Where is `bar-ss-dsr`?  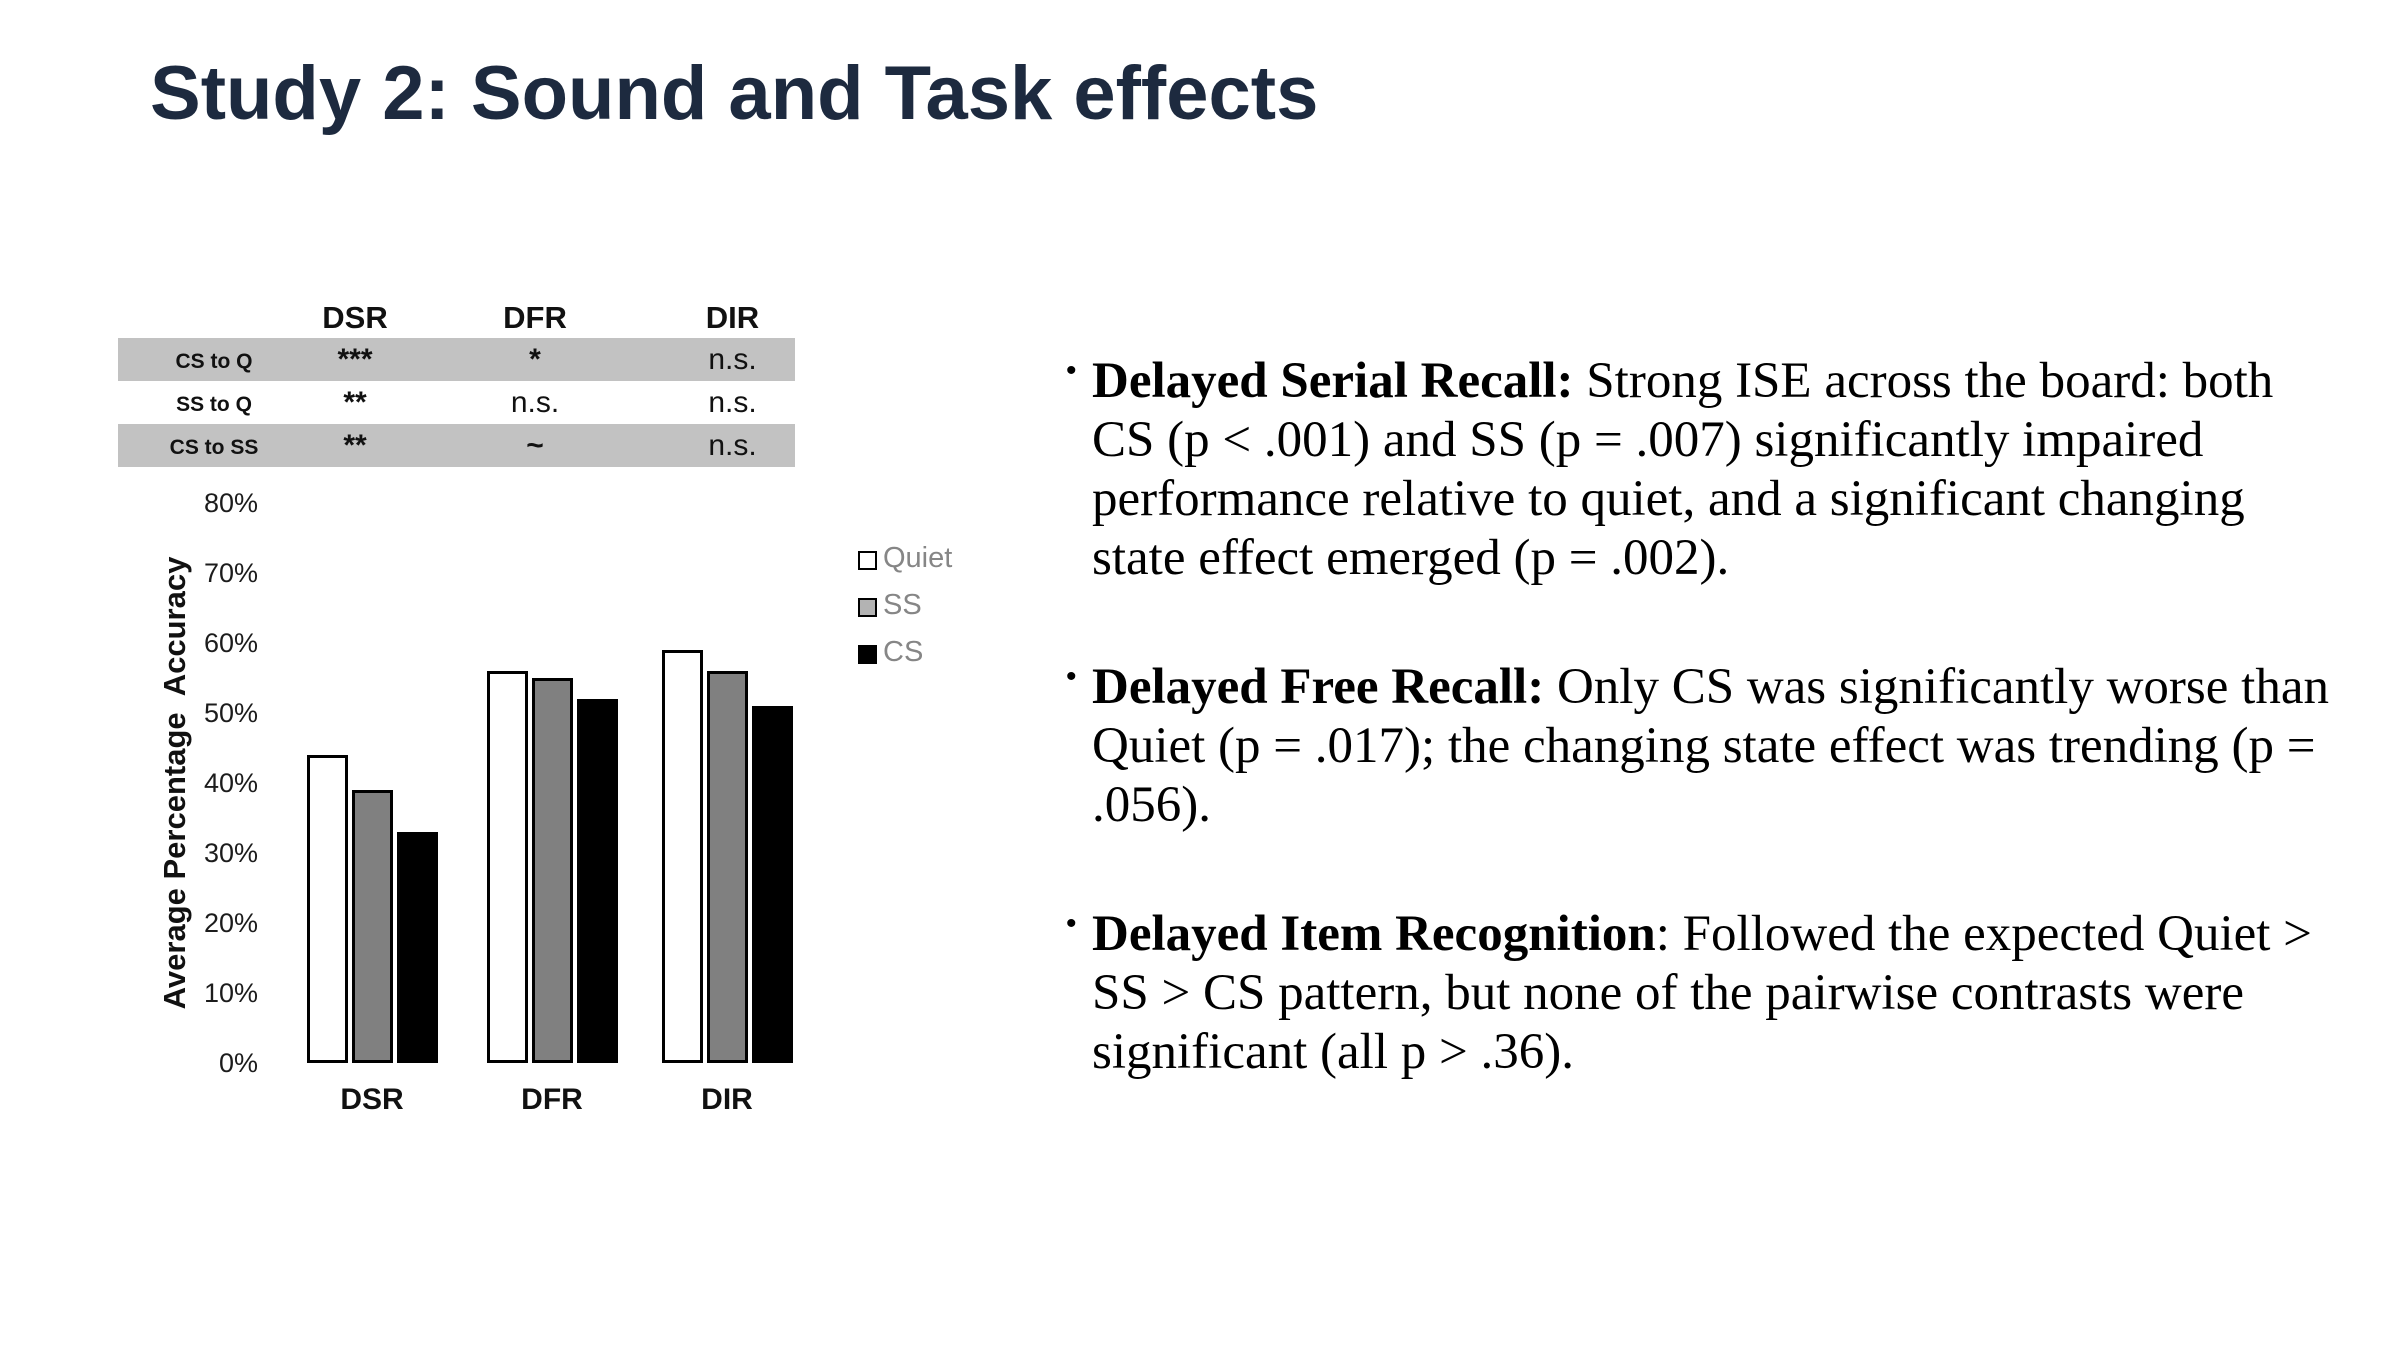
bar-ss-dsr is located at coordinates (372, 926).